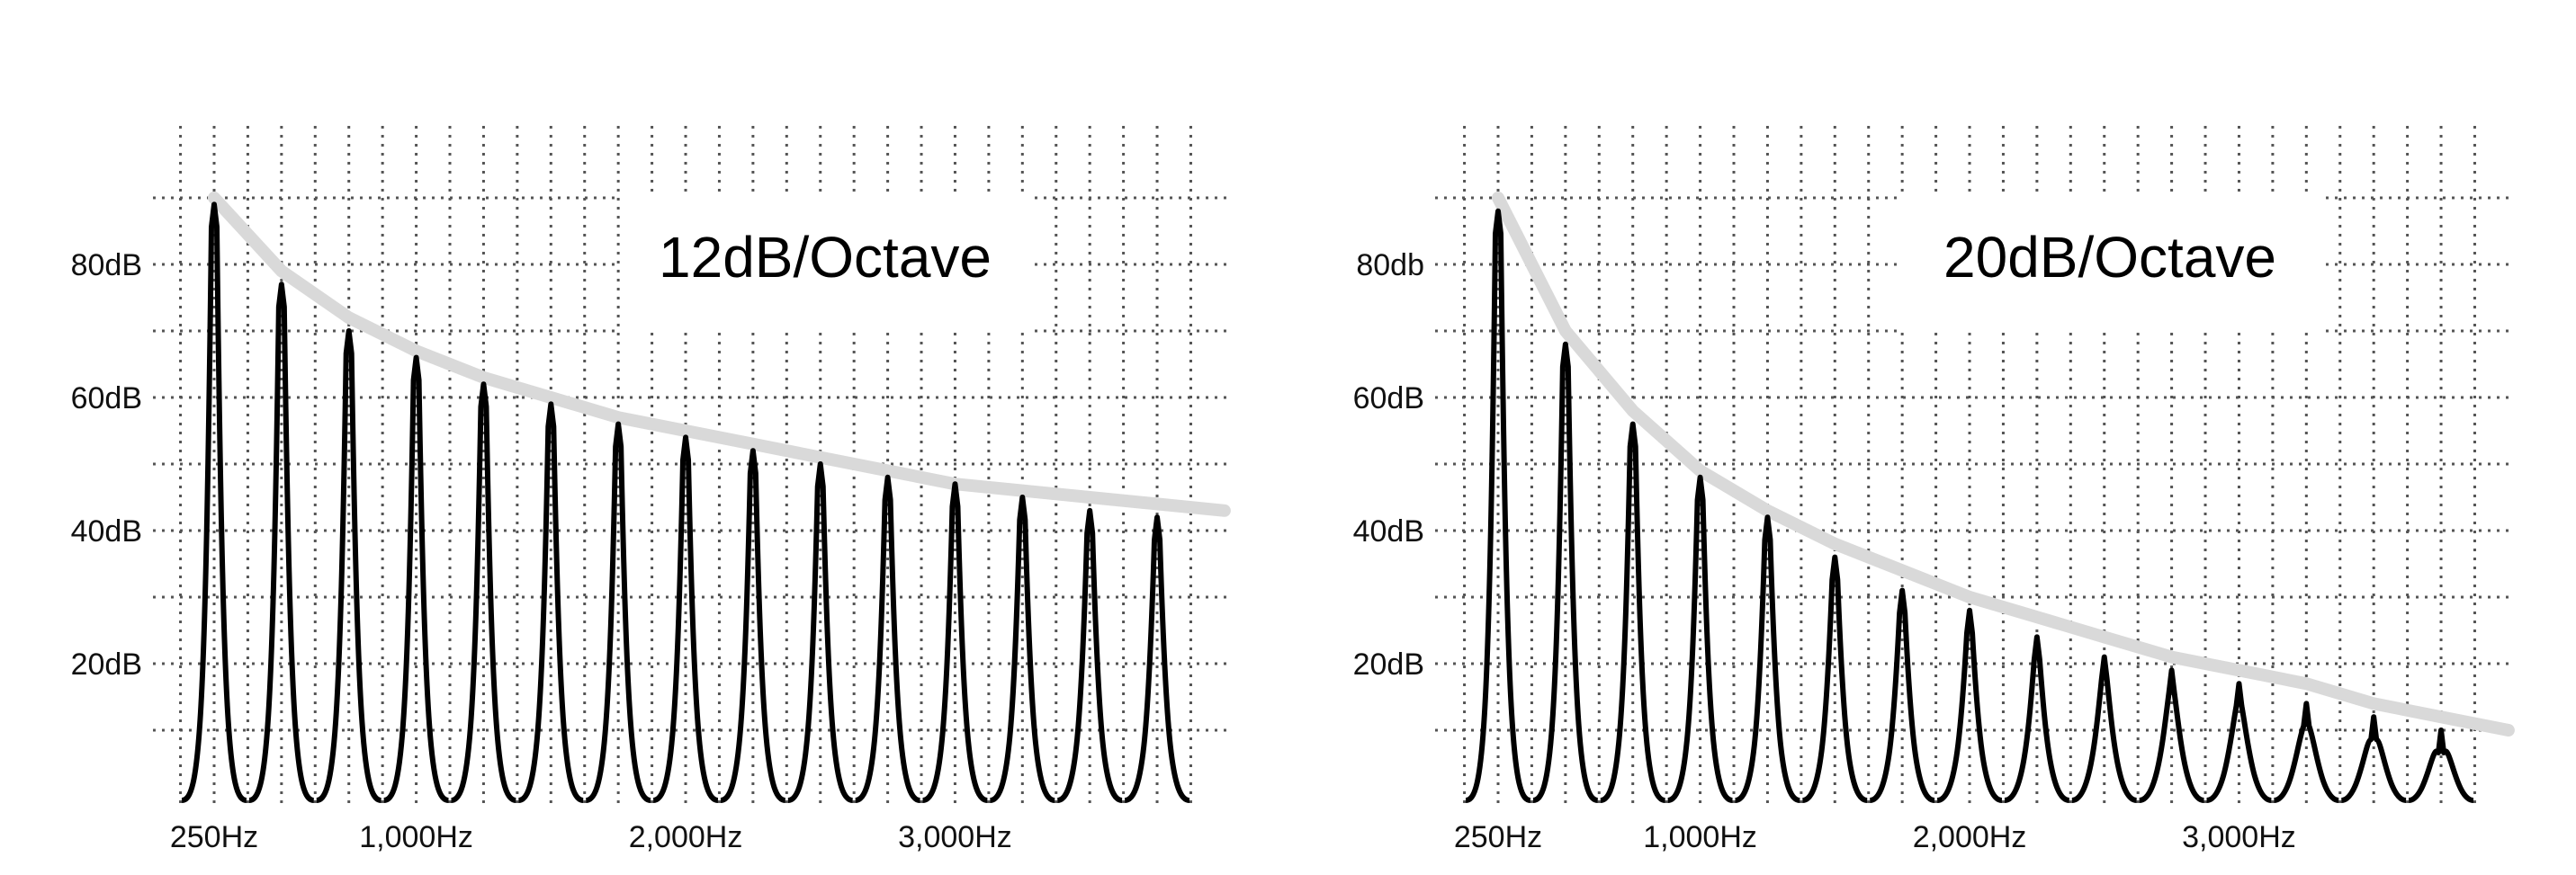 The image size is (2576, 875). I want to click on chart-title: 12dB/Octave, so click(826, 257).